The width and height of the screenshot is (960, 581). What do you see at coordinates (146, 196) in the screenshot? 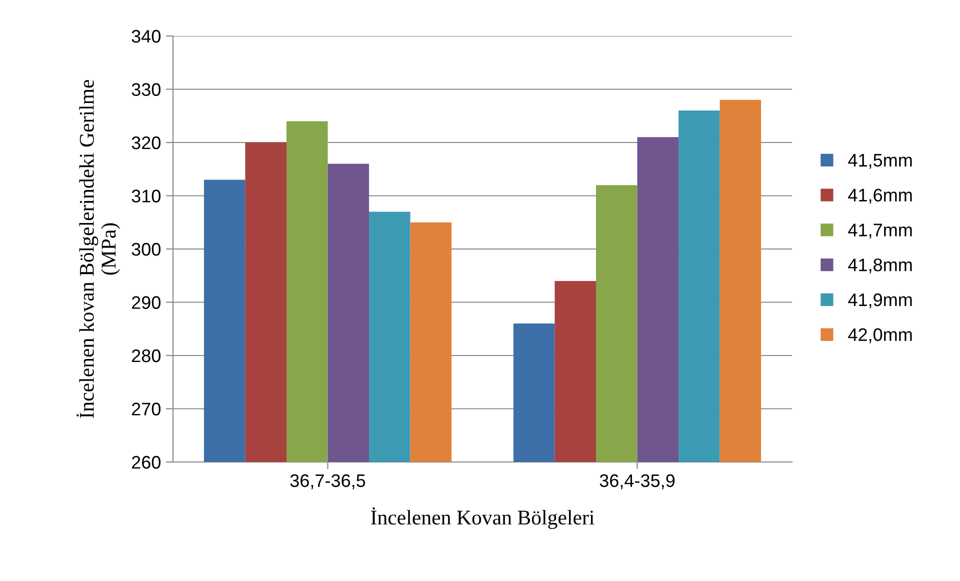
I see `y-tick-label: 310` at bounding box center [146, 196].